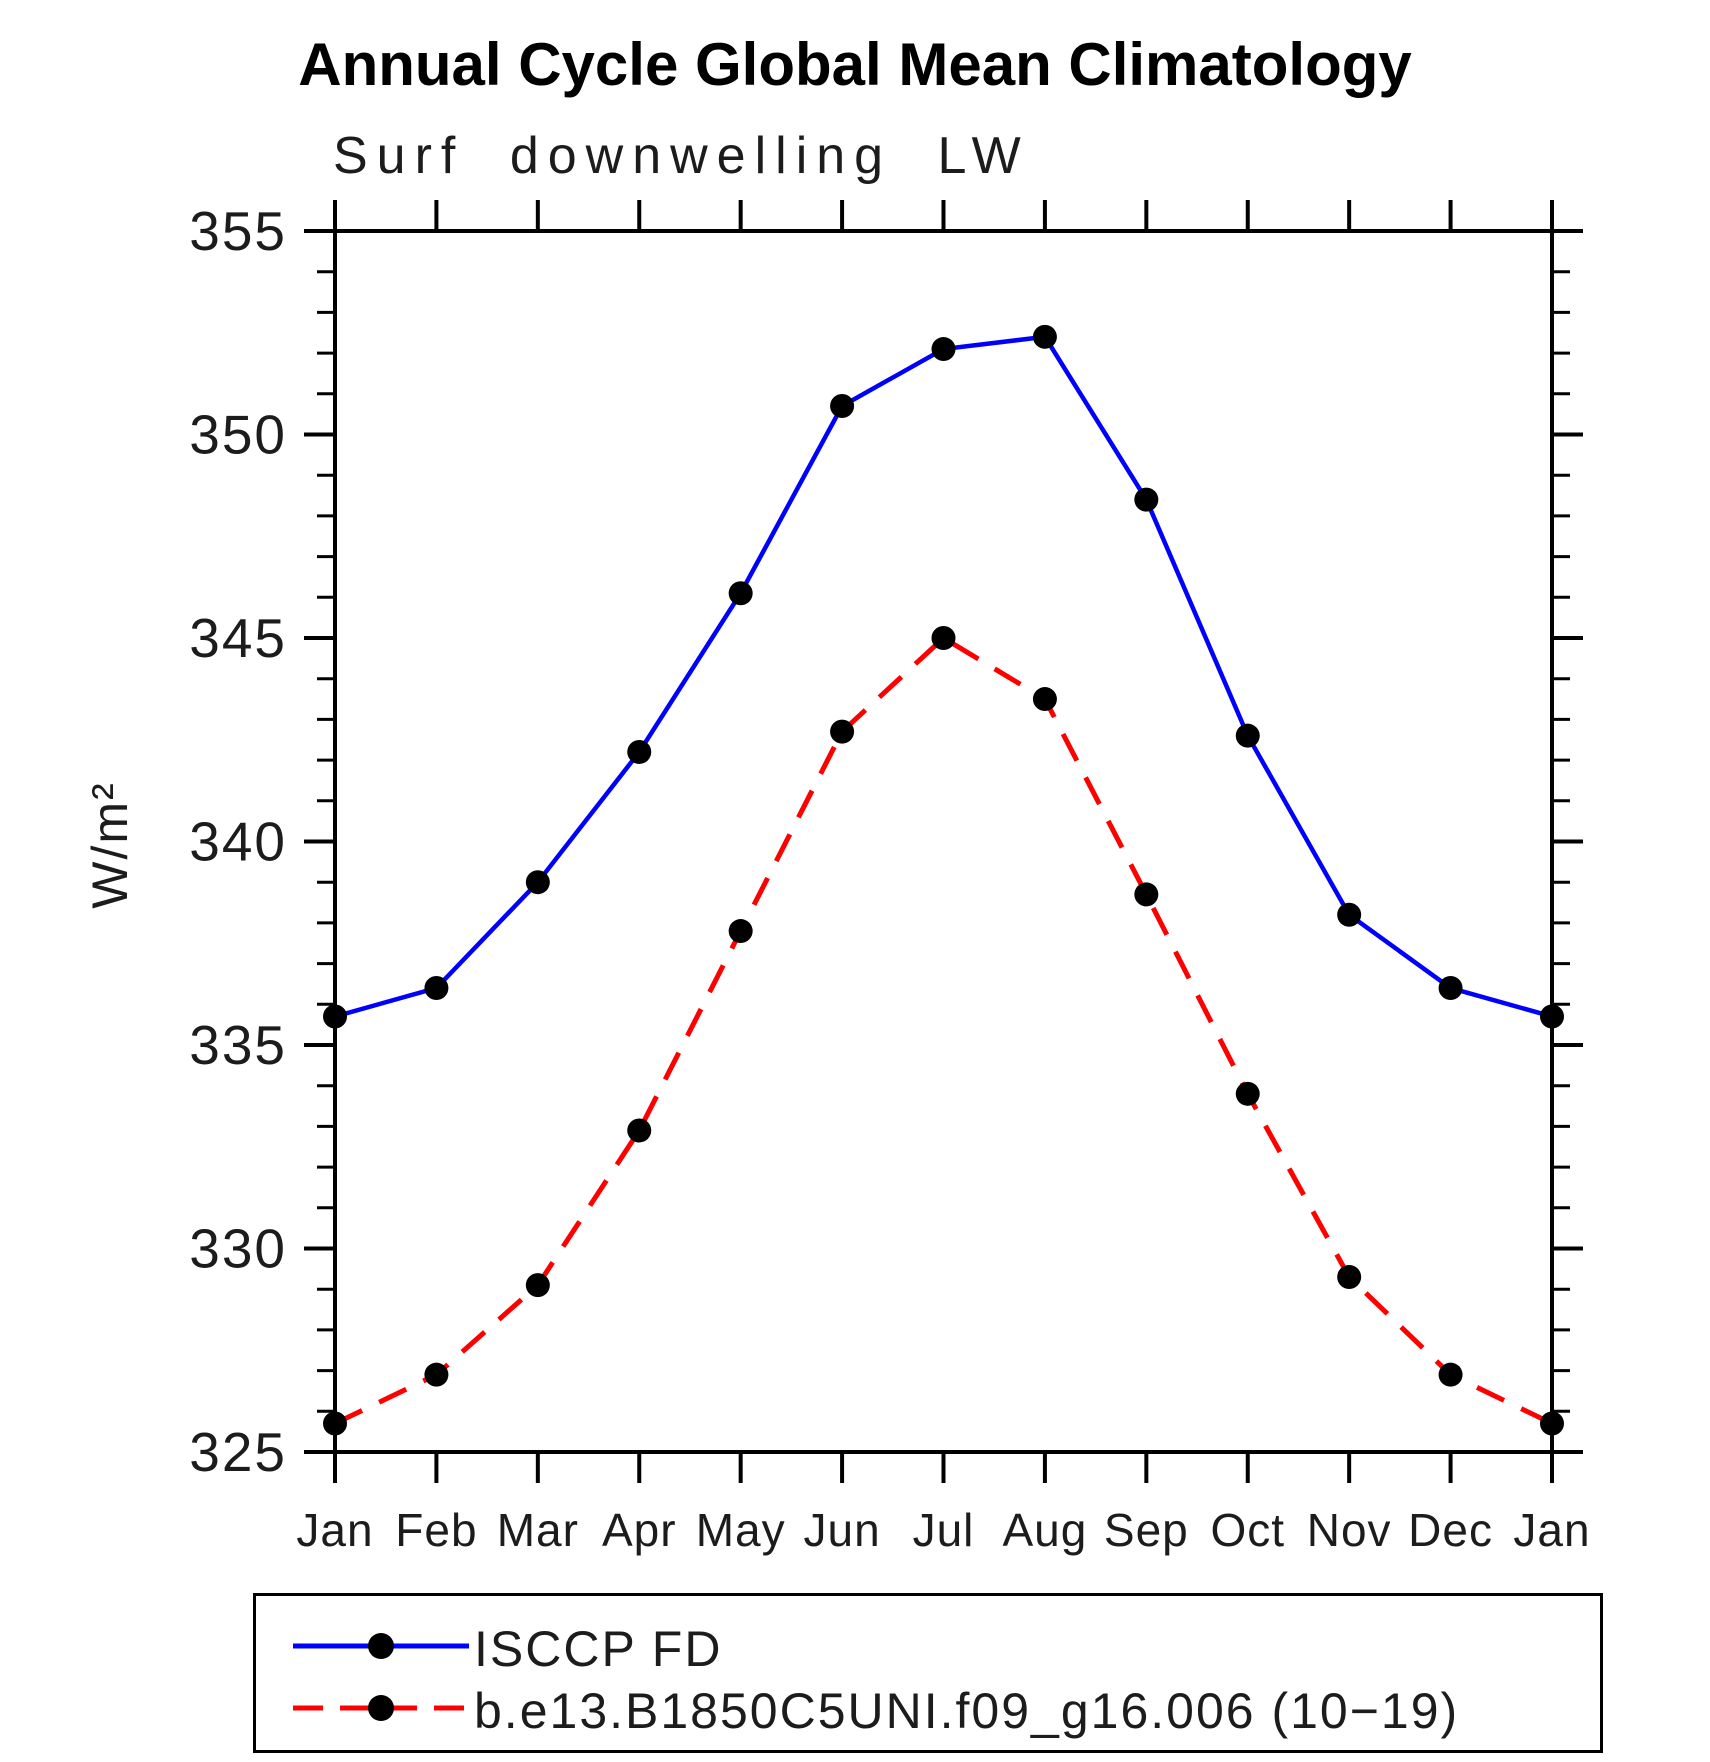 Image resolution: width=1710 pixels, height=1762 pixels. What do you see at coordinates (967, 1711) in the screenshot?
I see `legend-label-model: b.e13.B1850C5UNI.f09_g16.006 (10−19)` at bounding box center [967, 1711].